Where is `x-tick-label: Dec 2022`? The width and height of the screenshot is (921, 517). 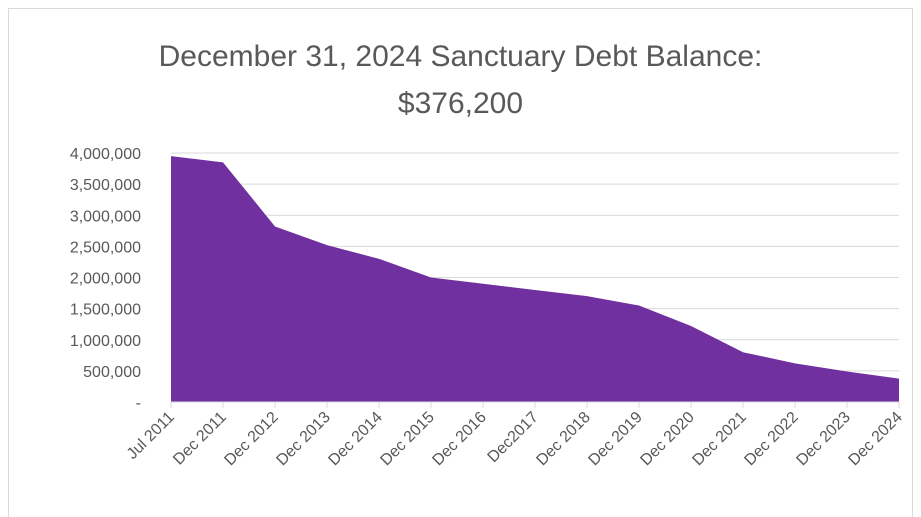
x-tick-label: Dec 2022 is located at coordinates (771, 439).